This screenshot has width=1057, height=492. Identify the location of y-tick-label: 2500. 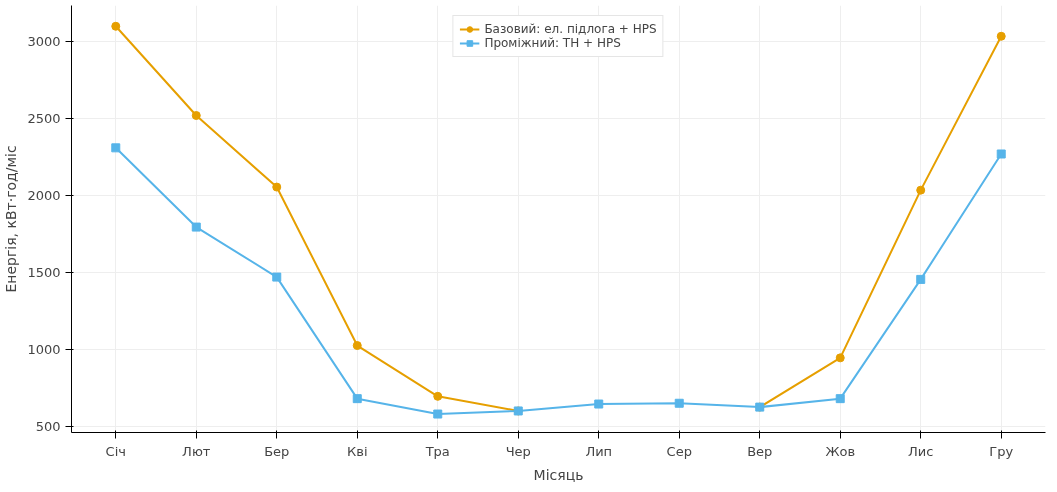
(44, 119).